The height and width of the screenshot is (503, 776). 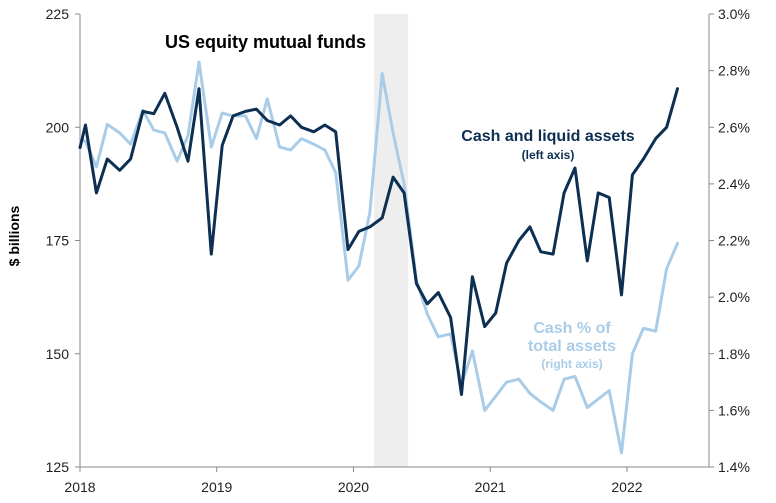 What do you see at coordinates (734, 467) in the screenshot?
I see `right-tick-label: 1.4%` at bounding box center [734, 467].